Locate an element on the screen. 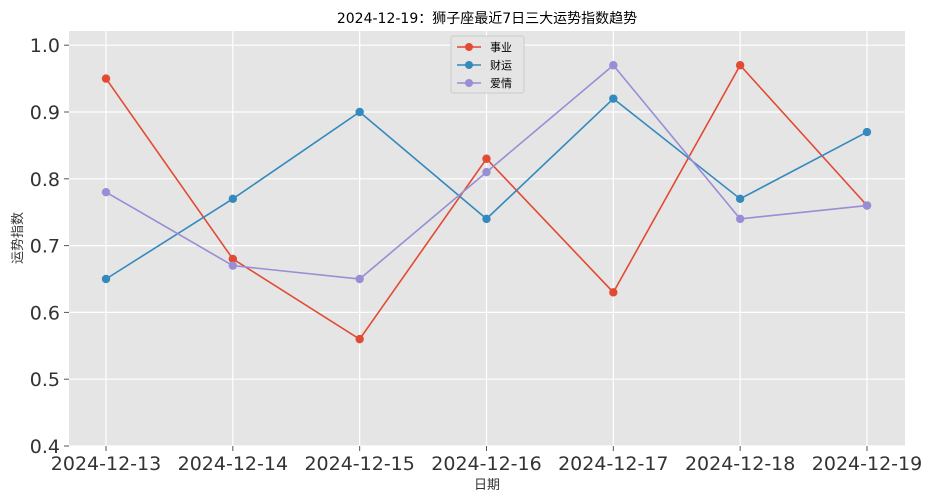 The image size is (929, 500). x-axis-title: 日期 is located at coordinates (487, 485).